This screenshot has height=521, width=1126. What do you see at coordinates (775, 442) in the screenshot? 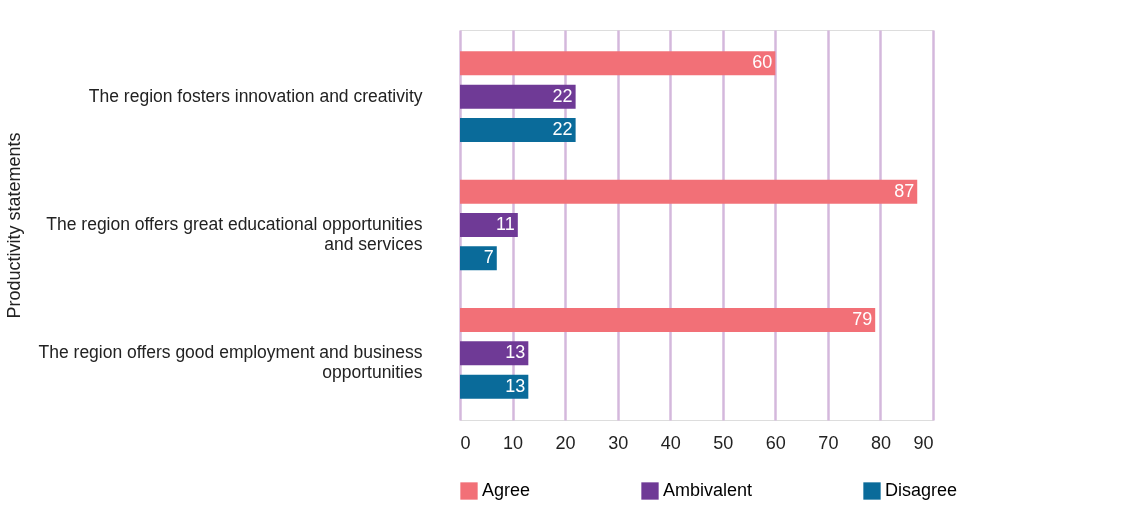
I see `x-tick-label: 60` at bounding box center [775, 442].